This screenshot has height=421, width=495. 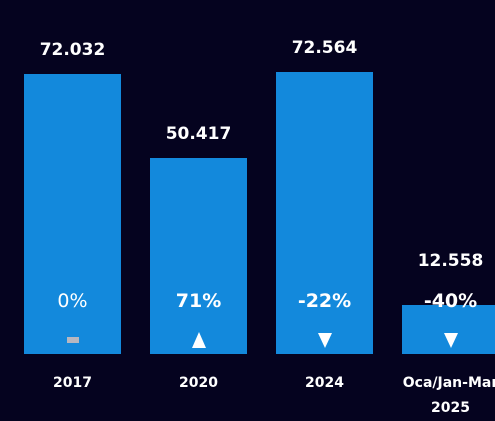 I want to click on value-label: 72.032, so click(x=72, y=50).